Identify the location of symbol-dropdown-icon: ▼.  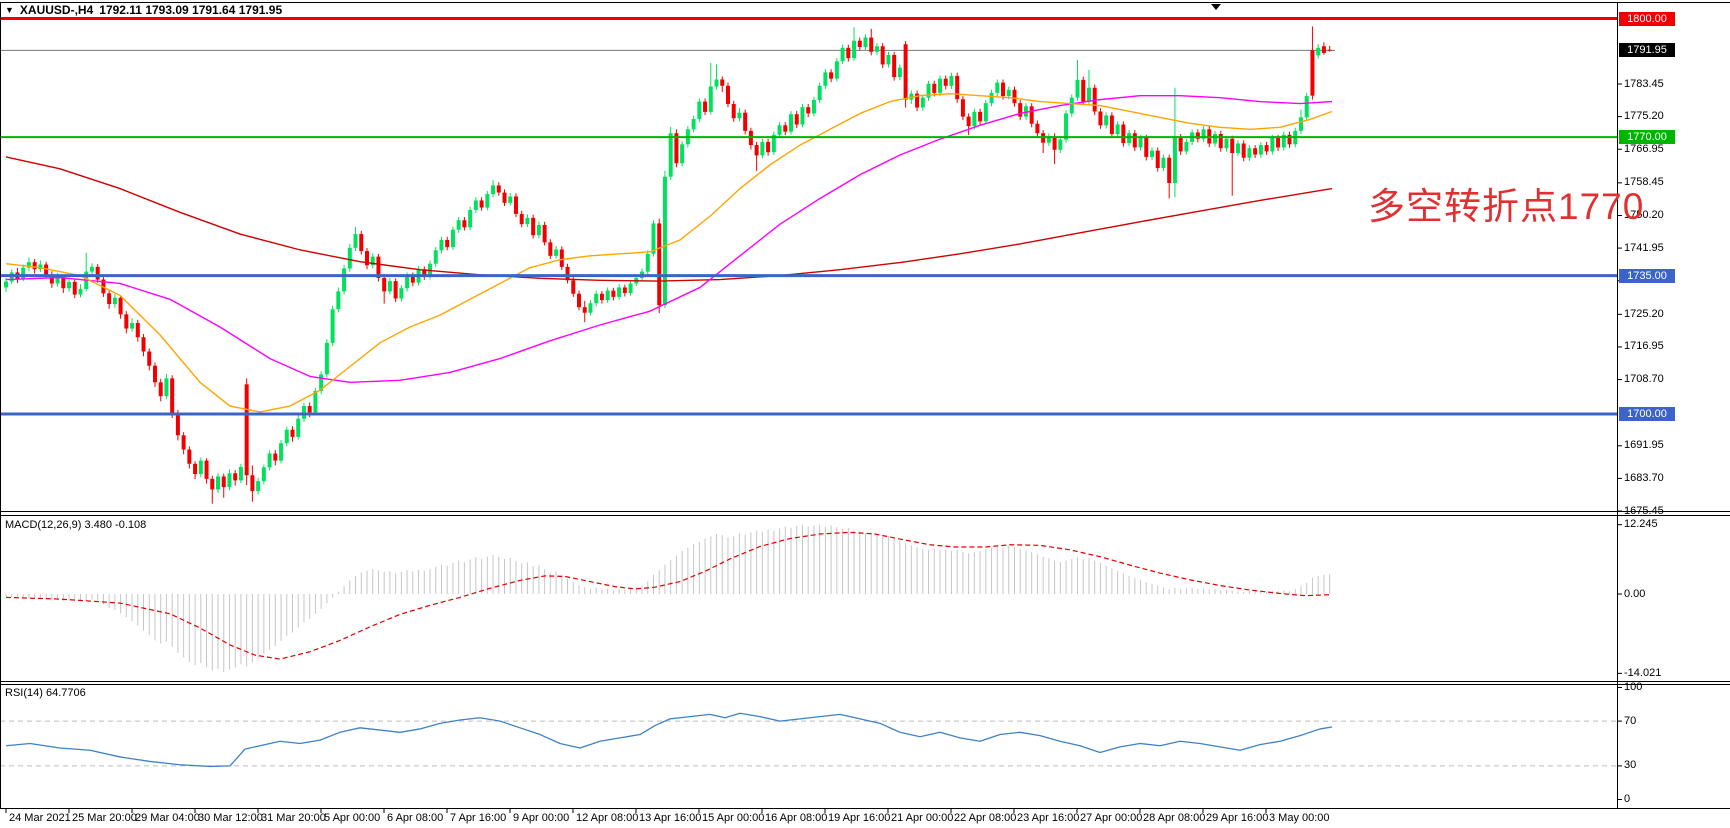
(9, 10).